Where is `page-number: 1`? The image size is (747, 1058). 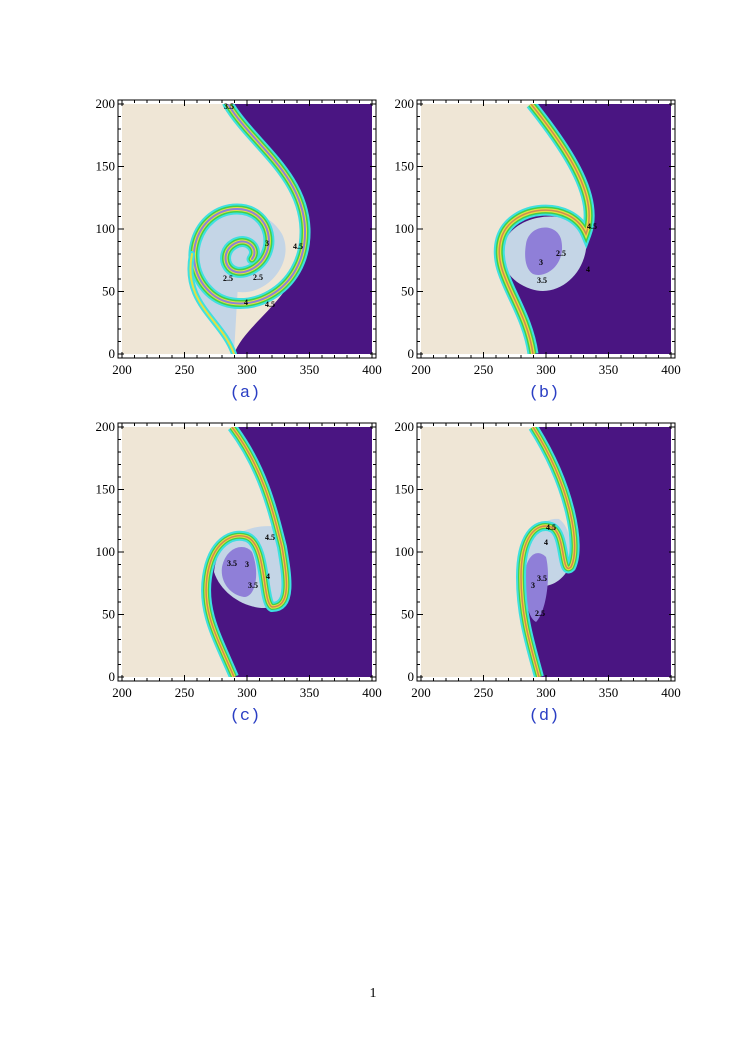
page-number: 1 is located at coordinates (373, 993).